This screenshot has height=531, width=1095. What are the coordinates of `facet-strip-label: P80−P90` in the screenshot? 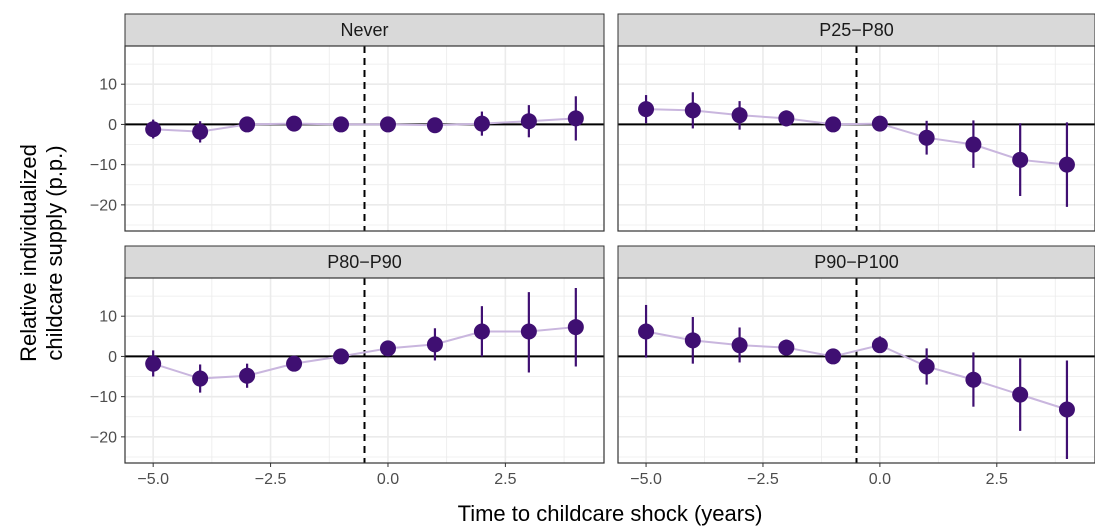 It's located at (364, 262).